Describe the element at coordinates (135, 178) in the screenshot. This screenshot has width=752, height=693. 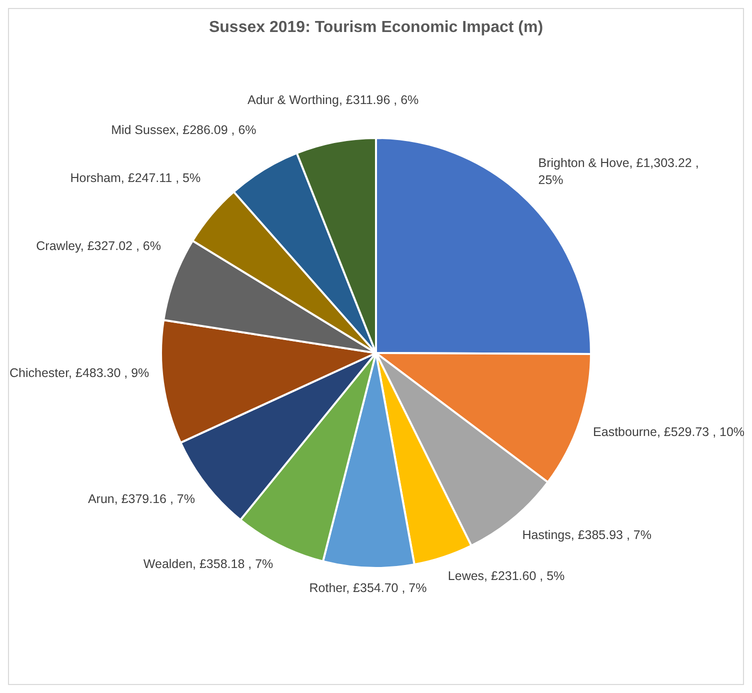
I see `slice-label: Horsham, £247.11 , 5%` at that location.